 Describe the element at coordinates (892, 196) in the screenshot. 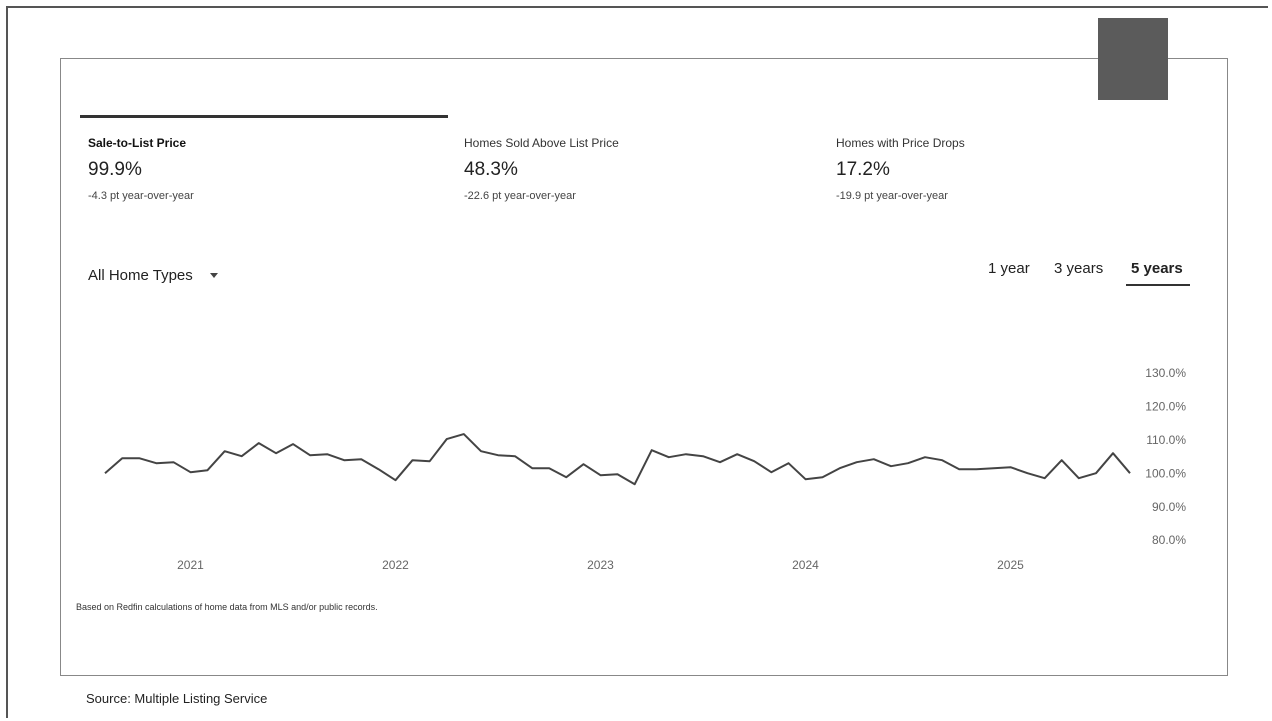

I see `metric-change: -19.9 pt year-over-year` at that location.